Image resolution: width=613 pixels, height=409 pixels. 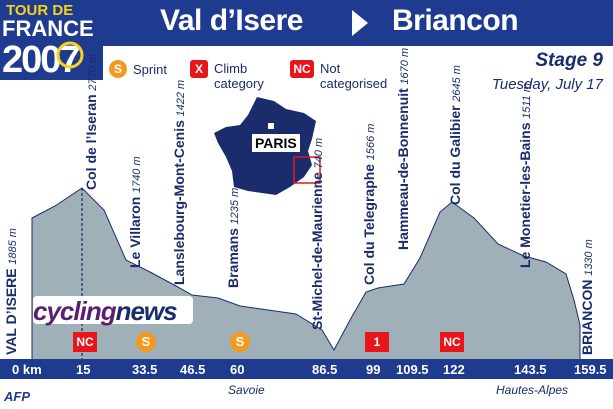 What do you see at coordinates (569, 60) in the screenshot?
I see `stage-number: Stage 9` at bounding box center [569, 60].